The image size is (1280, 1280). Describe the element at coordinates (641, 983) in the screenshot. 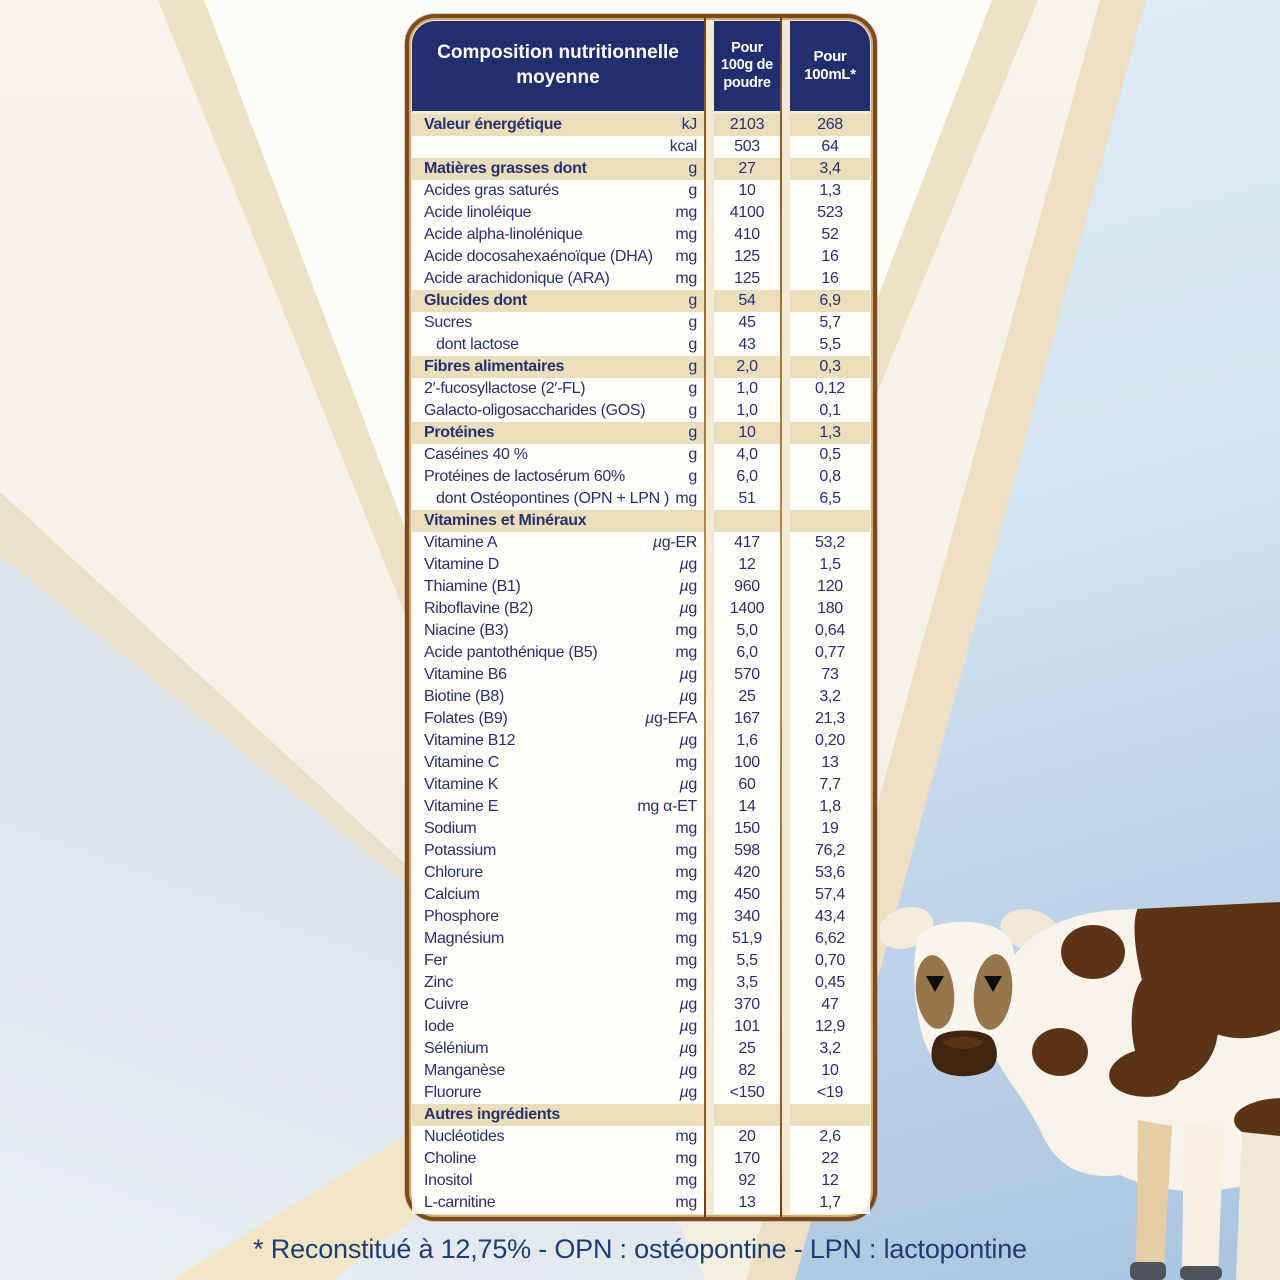

I see `table-row: Zinc mg 3,5 0,45` at that location.